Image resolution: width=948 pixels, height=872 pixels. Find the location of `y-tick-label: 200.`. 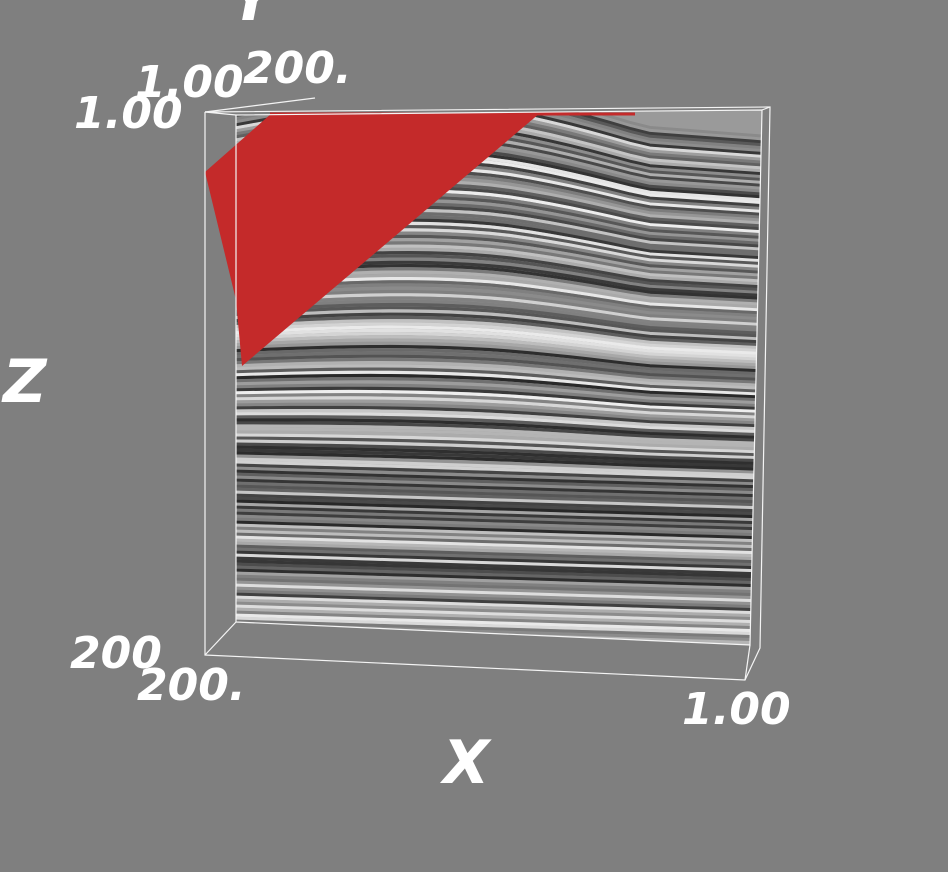

y-tick-label: 200. is located at coordinates (297, 68).